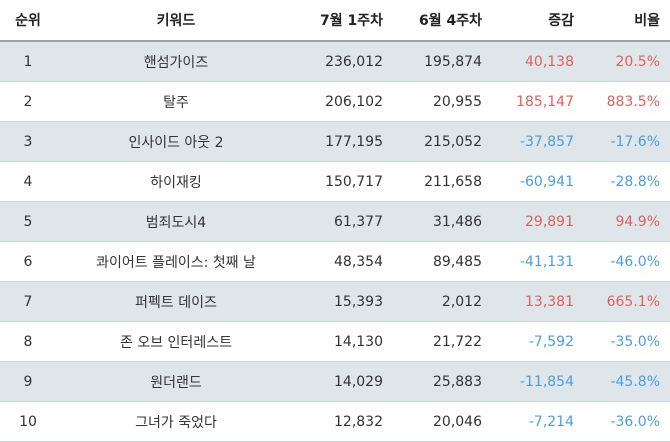  What do you see at coordinates (633, 101) in the screenshot?
I see `cell-ratio: 883.5%` at bounding box center [633, 101].